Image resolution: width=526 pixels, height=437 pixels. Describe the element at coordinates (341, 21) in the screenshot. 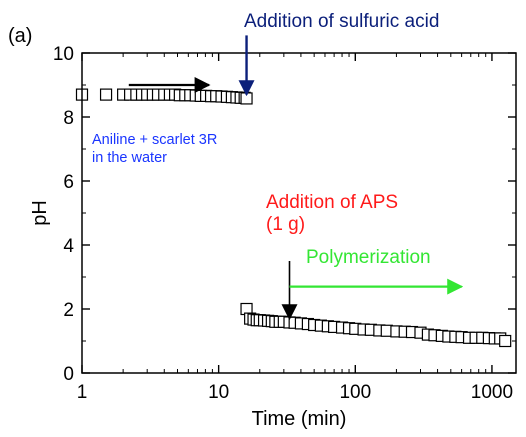

I see `annotation-sulfuric-acid: Addition of sulfuric acid` at that location.